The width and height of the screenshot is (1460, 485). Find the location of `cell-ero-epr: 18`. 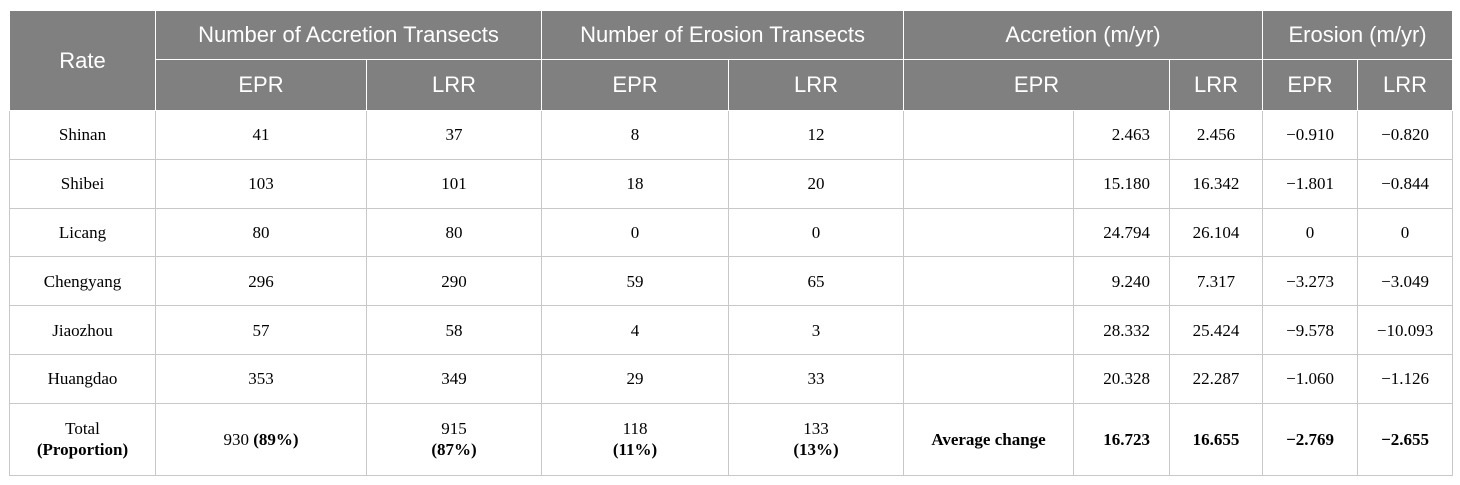

cell-ero-epr: 18 is located at coordinates (635, 183).